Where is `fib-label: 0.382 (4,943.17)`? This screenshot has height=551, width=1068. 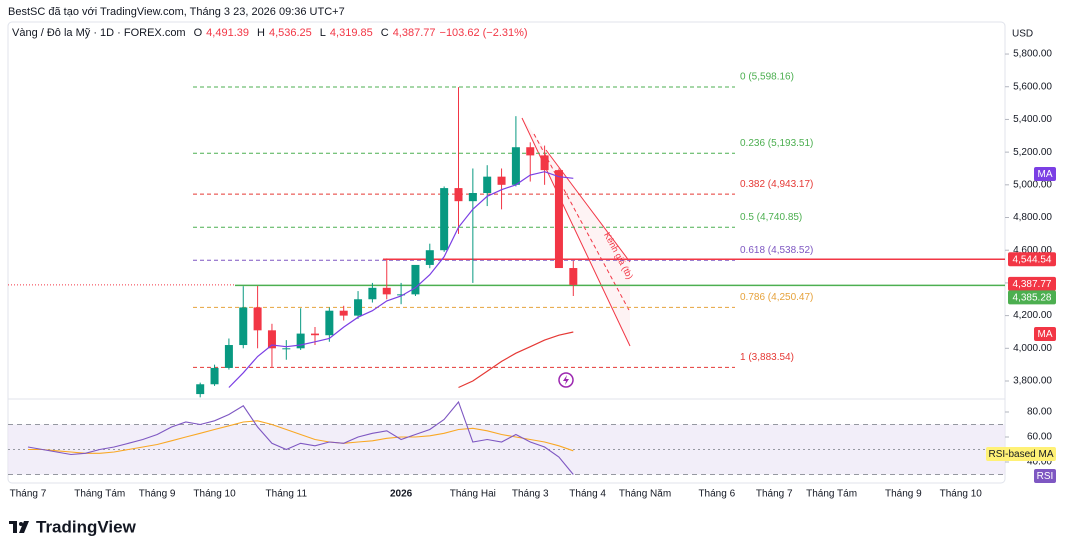 fib-label: 0.382 (4,943.17) is located at coordinates (776, 184).